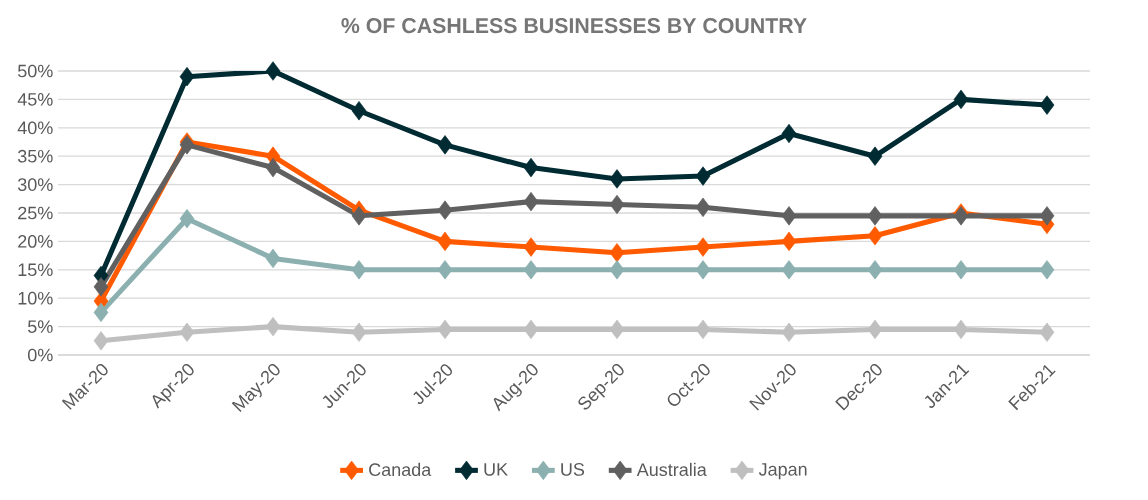 This screenshot has height=500, width=1148. I want to click on legend-label: Australia, so click(671, 469).